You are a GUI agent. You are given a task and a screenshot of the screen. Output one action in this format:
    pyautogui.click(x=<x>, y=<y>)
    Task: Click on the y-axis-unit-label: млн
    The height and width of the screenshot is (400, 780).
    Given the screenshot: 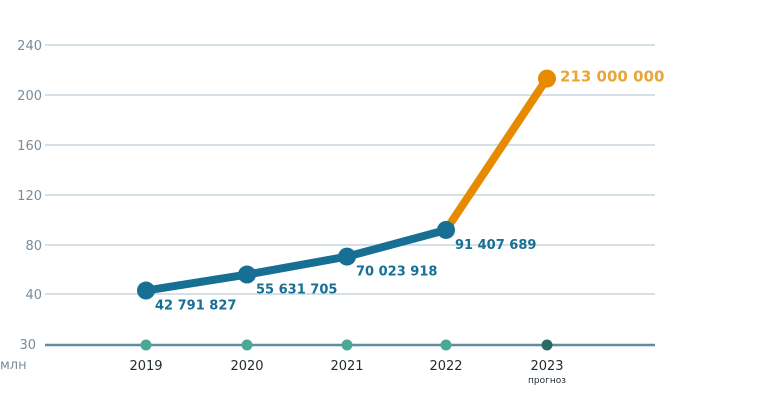 What is the action you would take?
    pyautogui.click(x=13, y=365)
    